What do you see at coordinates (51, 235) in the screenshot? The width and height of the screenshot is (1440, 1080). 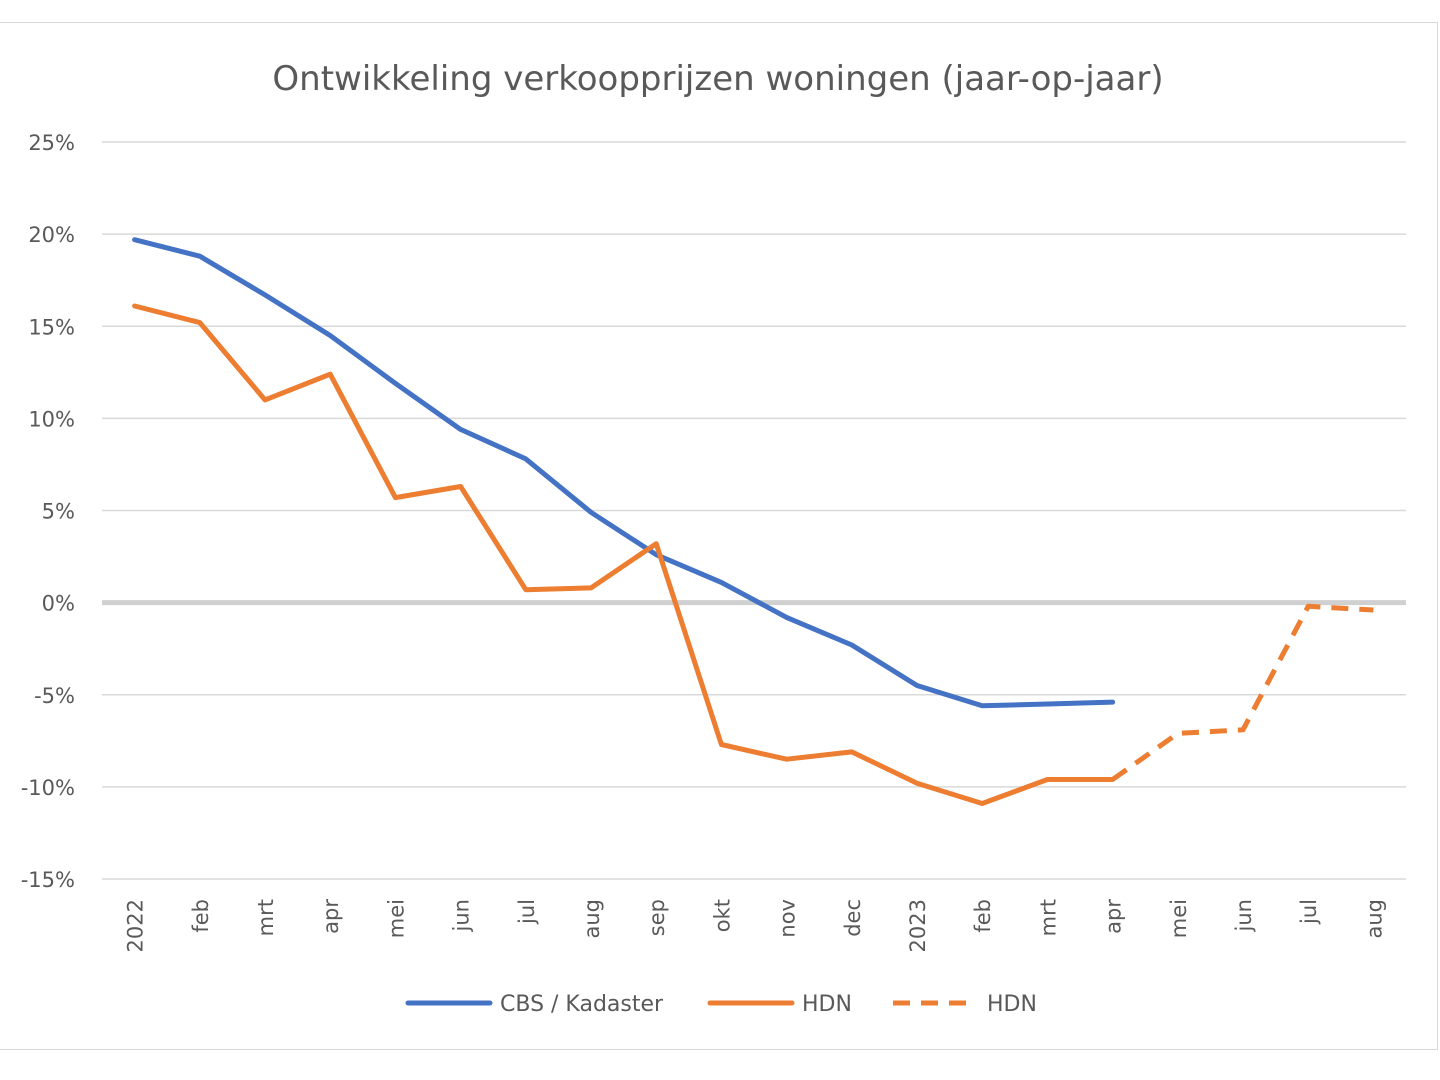 I see `y-tick-label: 20%` at bounding box center [51, 235].